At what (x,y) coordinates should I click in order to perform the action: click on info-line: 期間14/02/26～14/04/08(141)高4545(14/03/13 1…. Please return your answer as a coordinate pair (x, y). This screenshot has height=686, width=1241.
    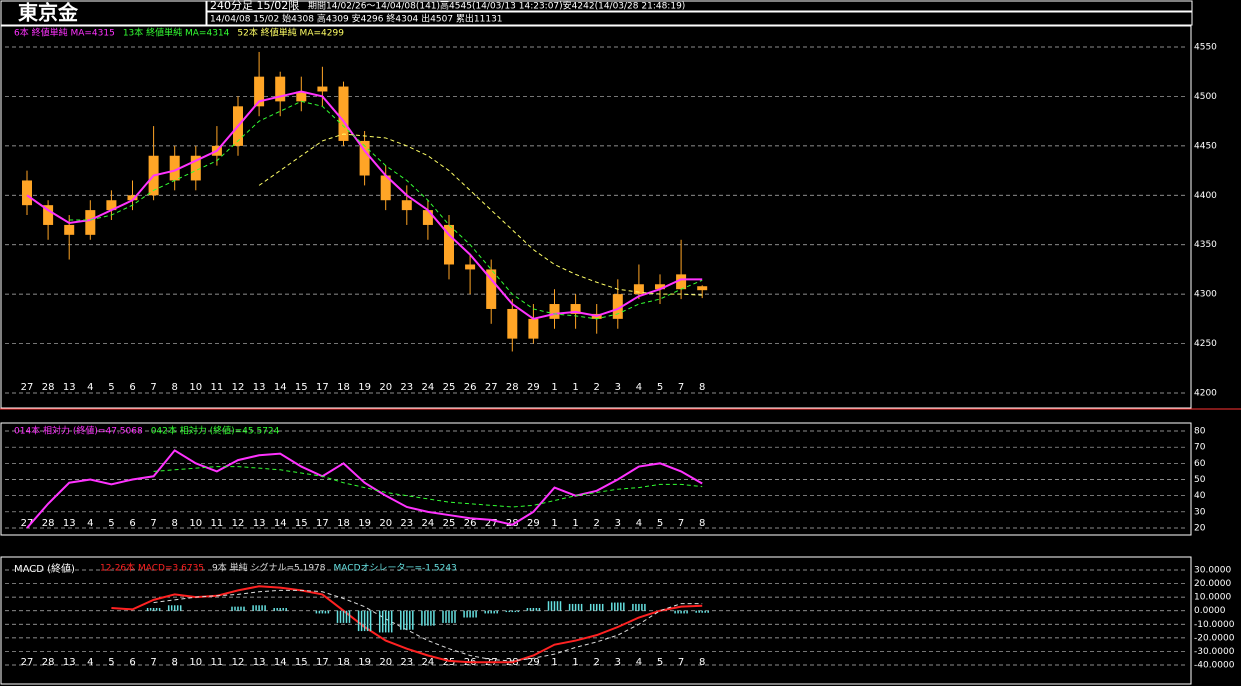
    Looking at the image, I should click on (496, 6).